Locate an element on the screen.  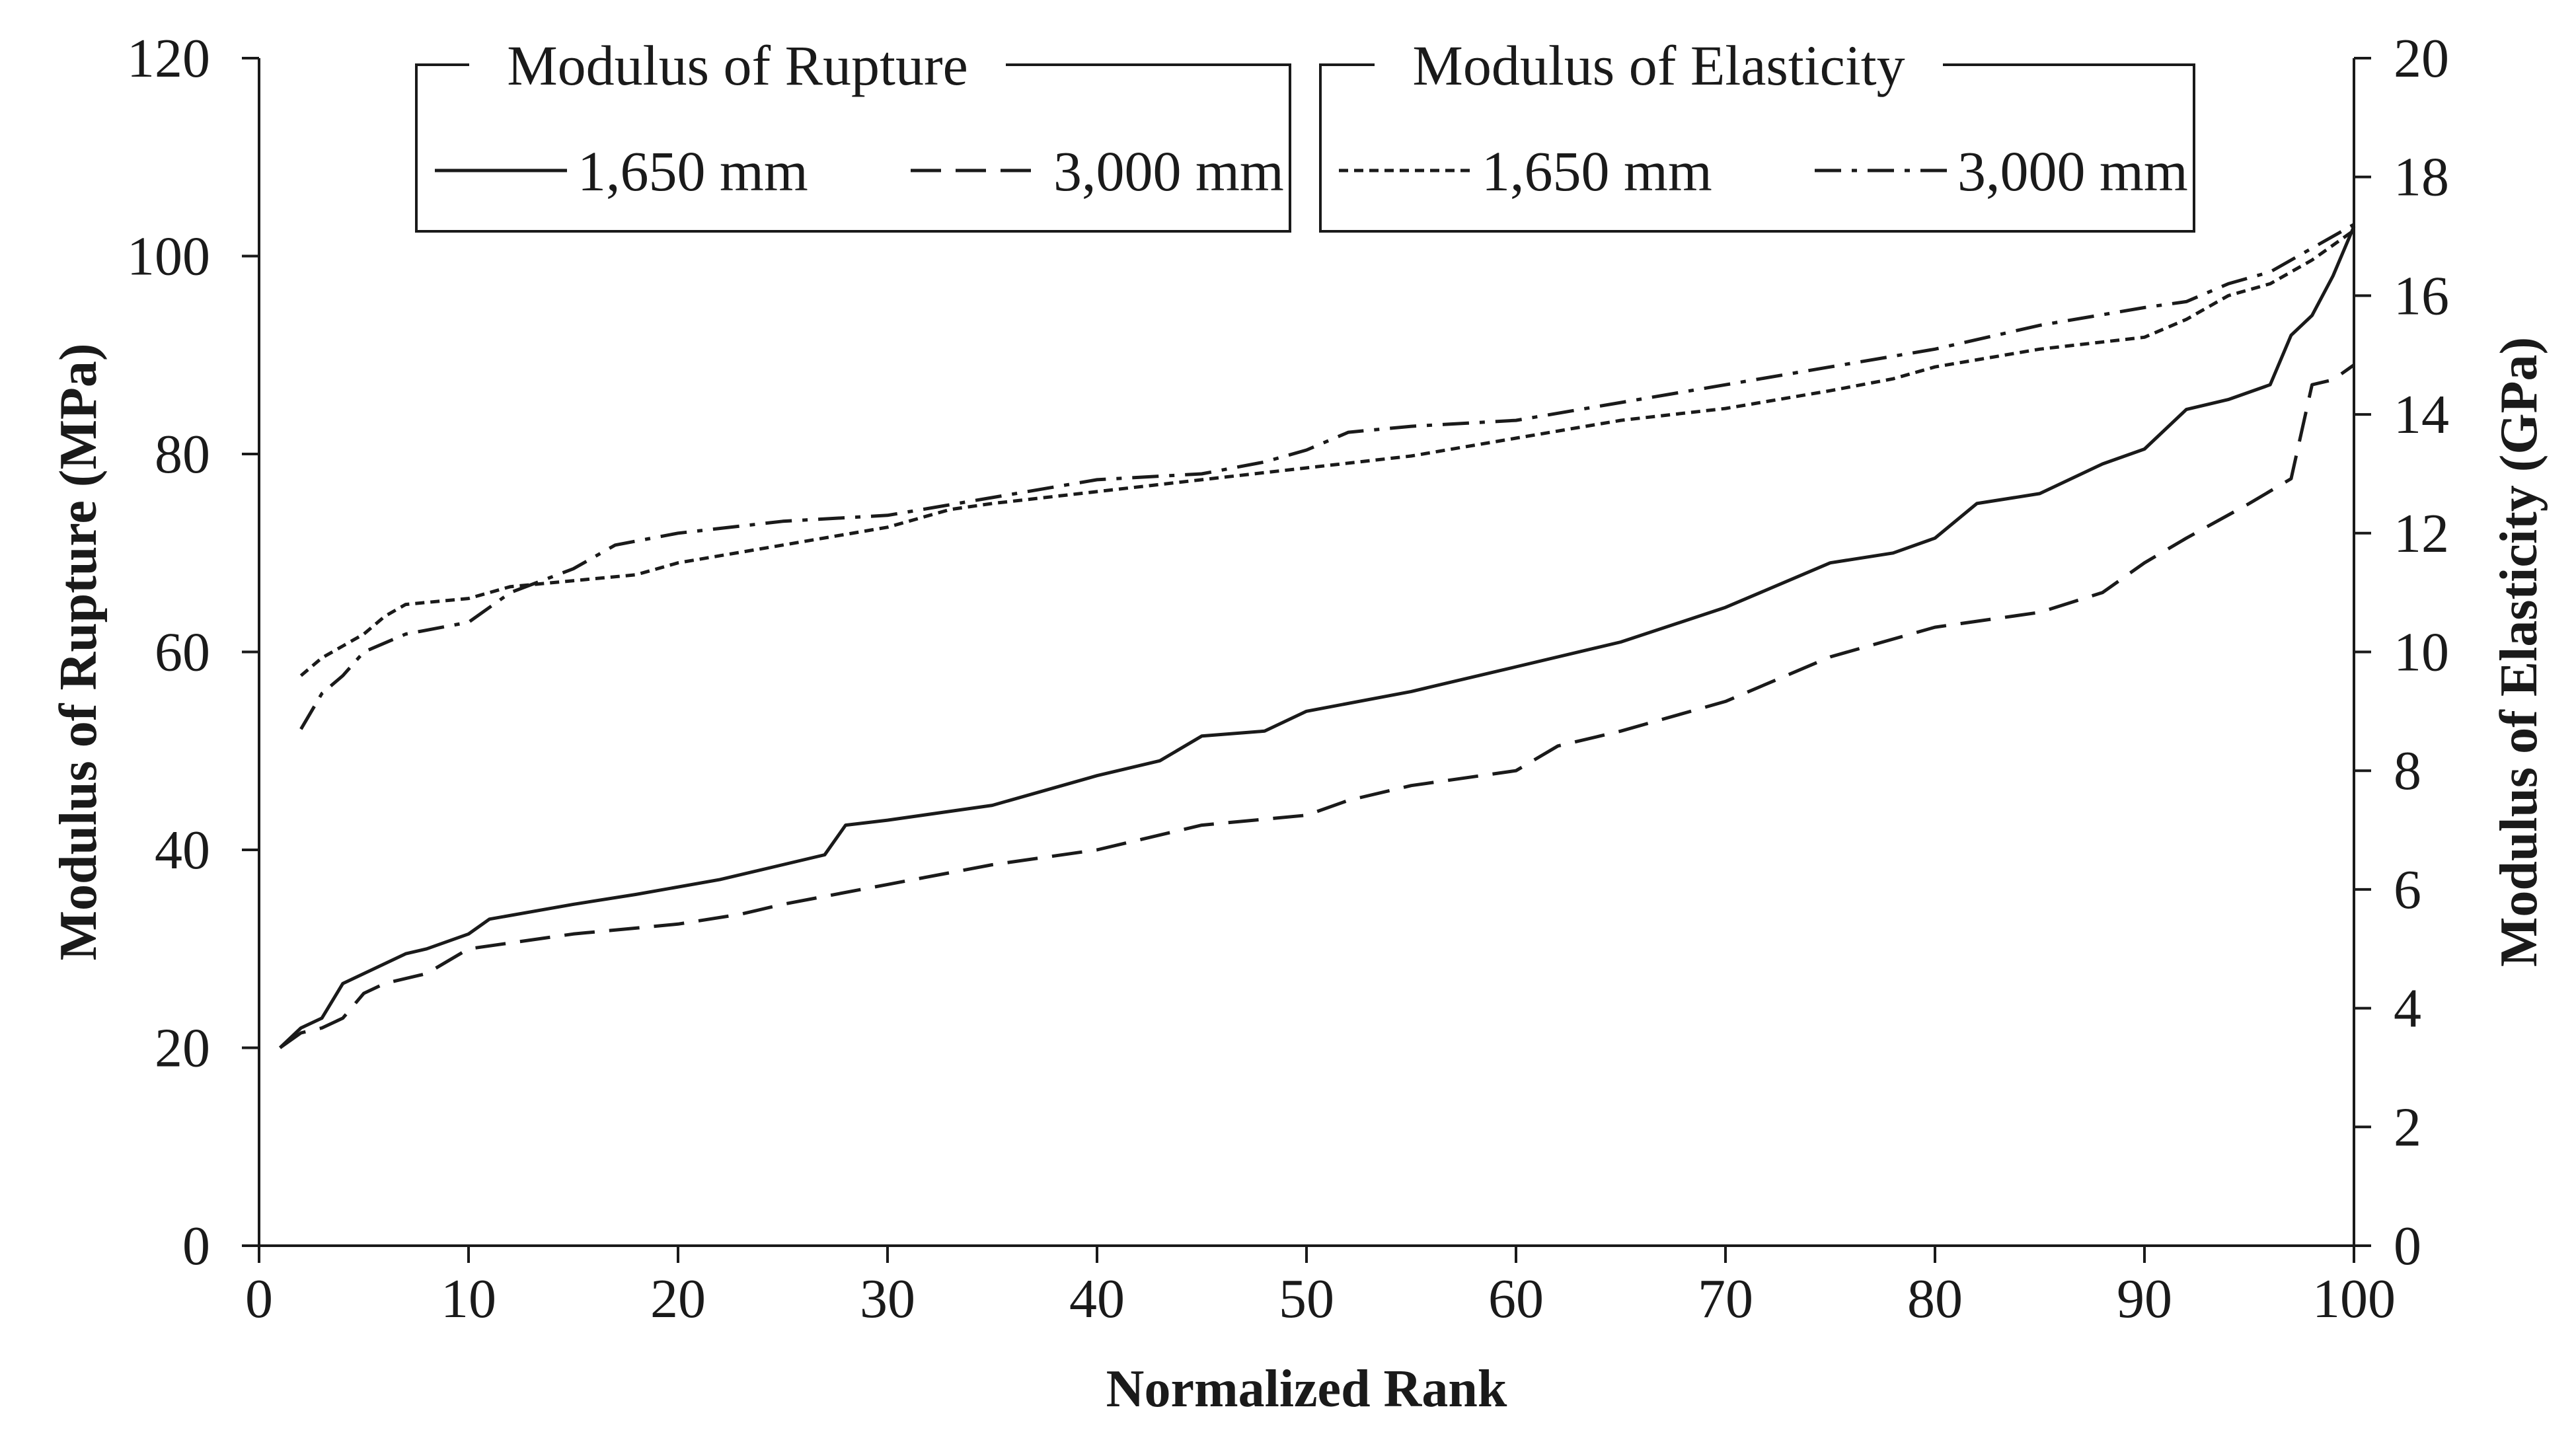
y-left-tick-label: 100 is located at coordinates (169, 257).